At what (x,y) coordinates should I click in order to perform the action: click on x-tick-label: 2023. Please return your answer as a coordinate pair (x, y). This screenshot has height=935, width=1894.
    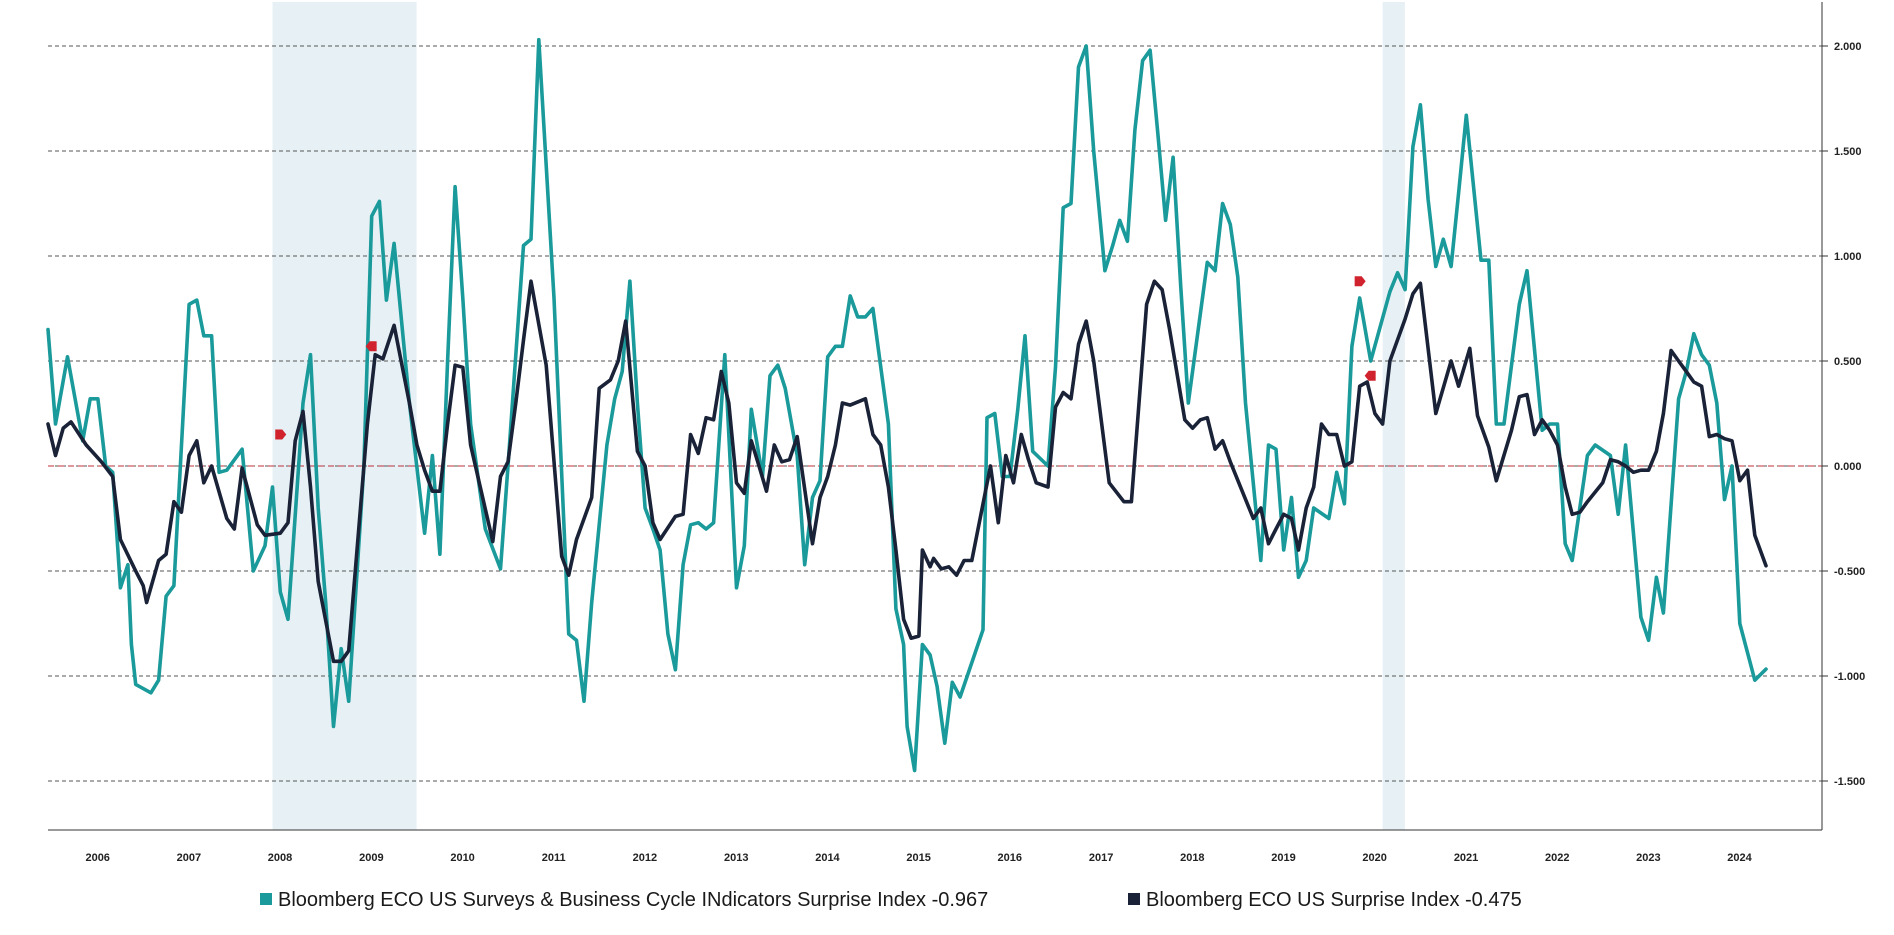
    Looking at the image, I should click on (1648, 858).